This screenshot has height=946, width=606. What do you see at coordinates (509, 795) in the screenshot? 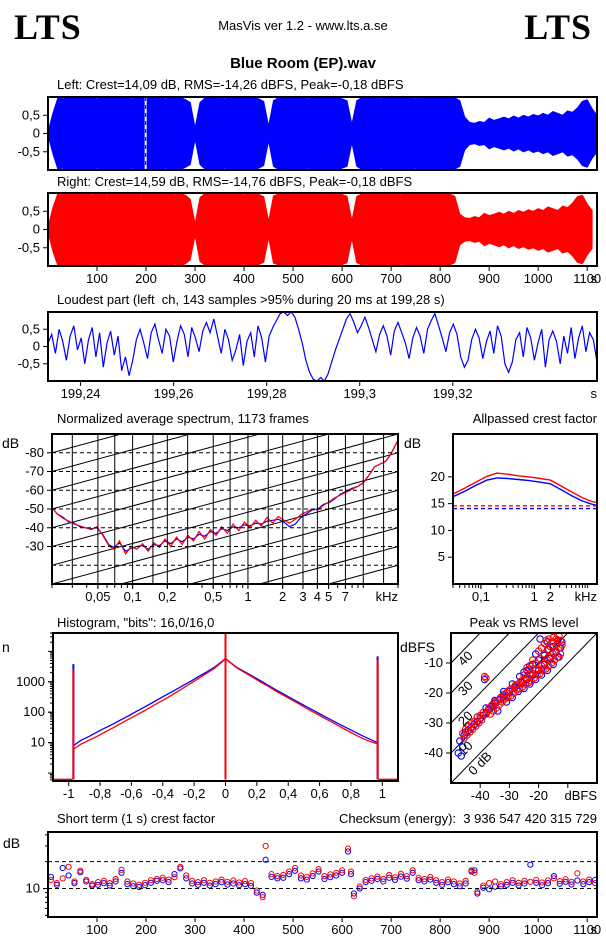
I see `svg-text: -30` at bounding box center [509, 795].